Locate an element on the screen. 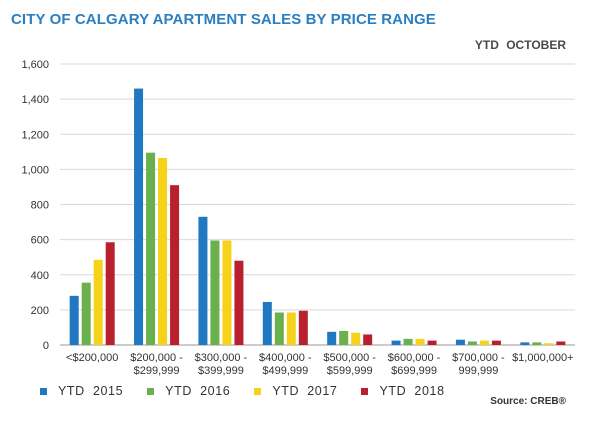 This screenshot has width=606, height=427. x-category-label: $200,000 -$299,999 is located at coordinates (156, 364).